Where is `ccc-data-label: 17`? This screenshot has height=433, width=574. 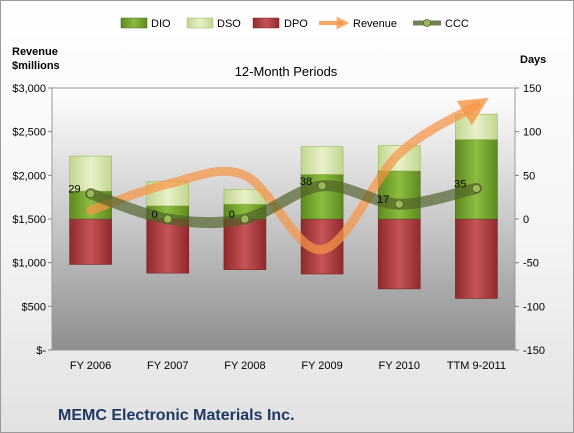 ccc-data-label: 17 is located at coordinates (383, 200).